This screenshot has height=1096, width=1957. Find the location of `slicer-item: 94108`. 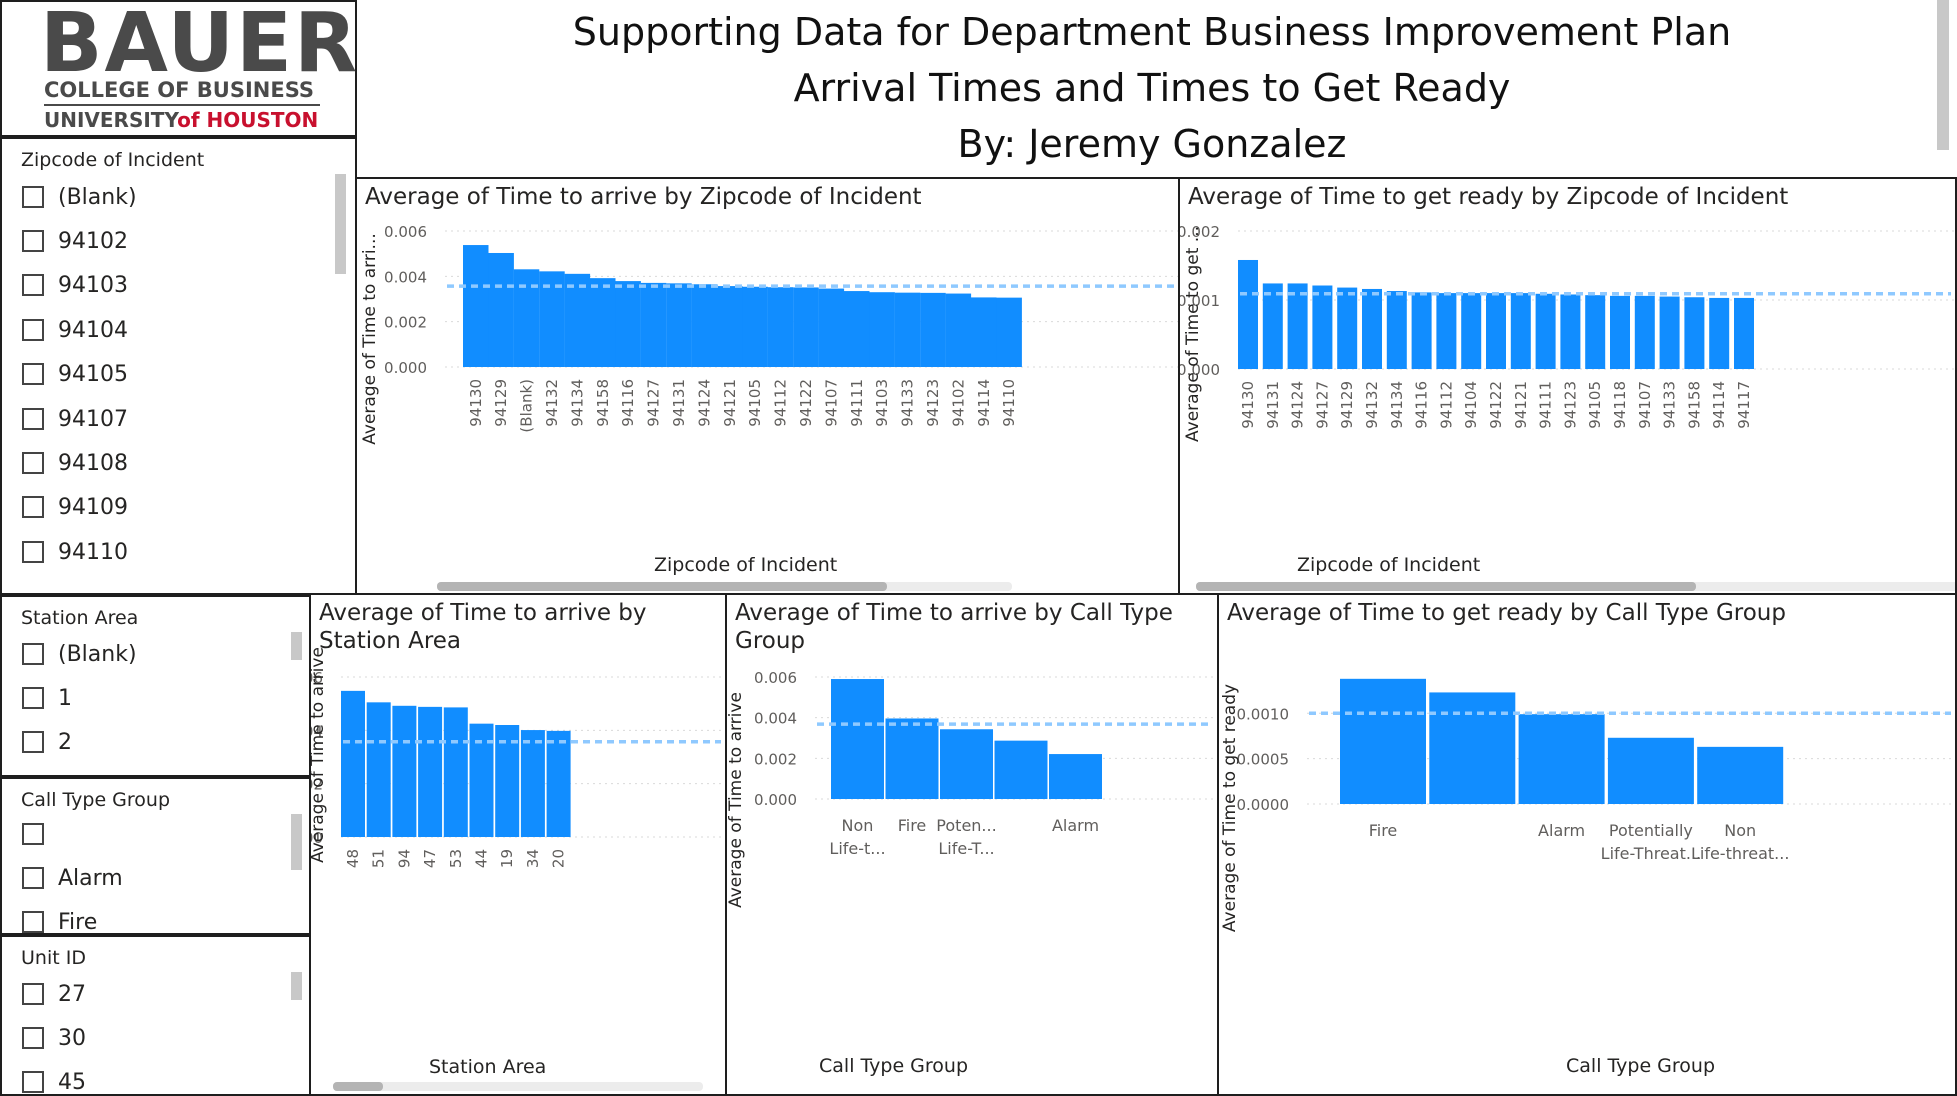

slicer-item: 94108 is located at coordinates (75, 463).